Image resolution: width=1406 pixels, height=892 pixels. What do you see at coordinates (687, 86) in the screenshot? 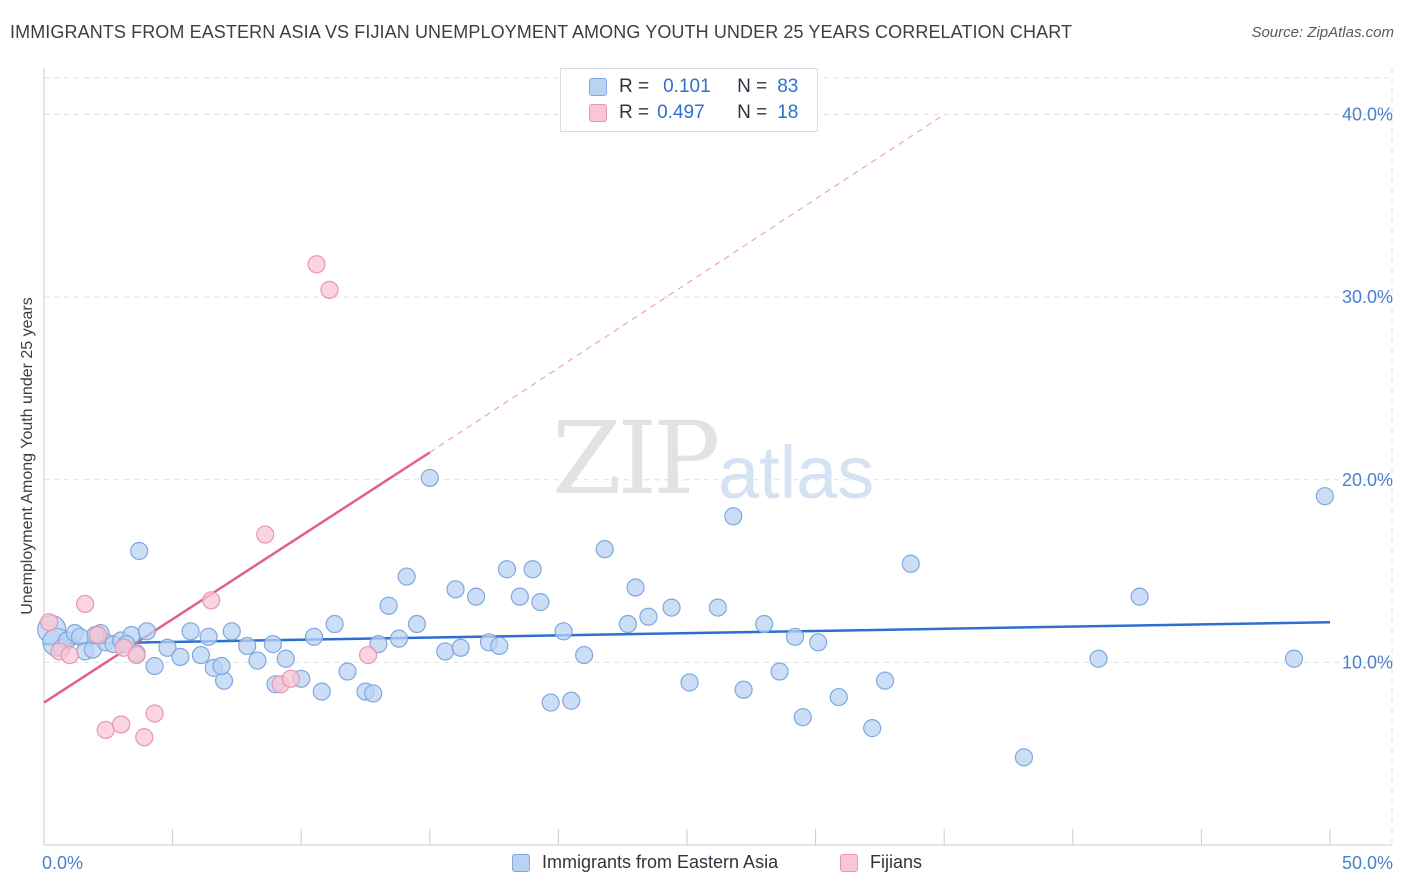
I see `legend-r-value: 0.101` at bounding box center [687, 86].